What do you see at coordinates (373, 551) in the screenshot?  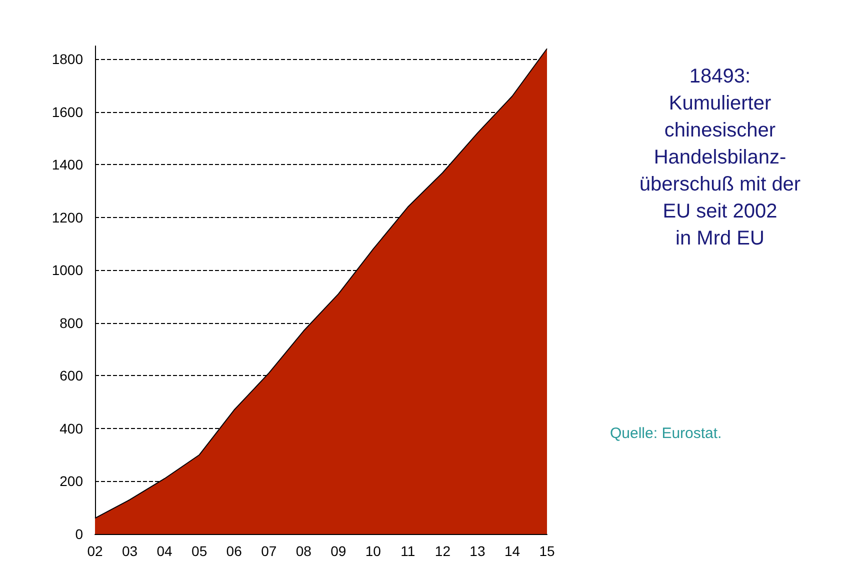 I see `x-tick-label: 10` at bounding box center [373, 551].